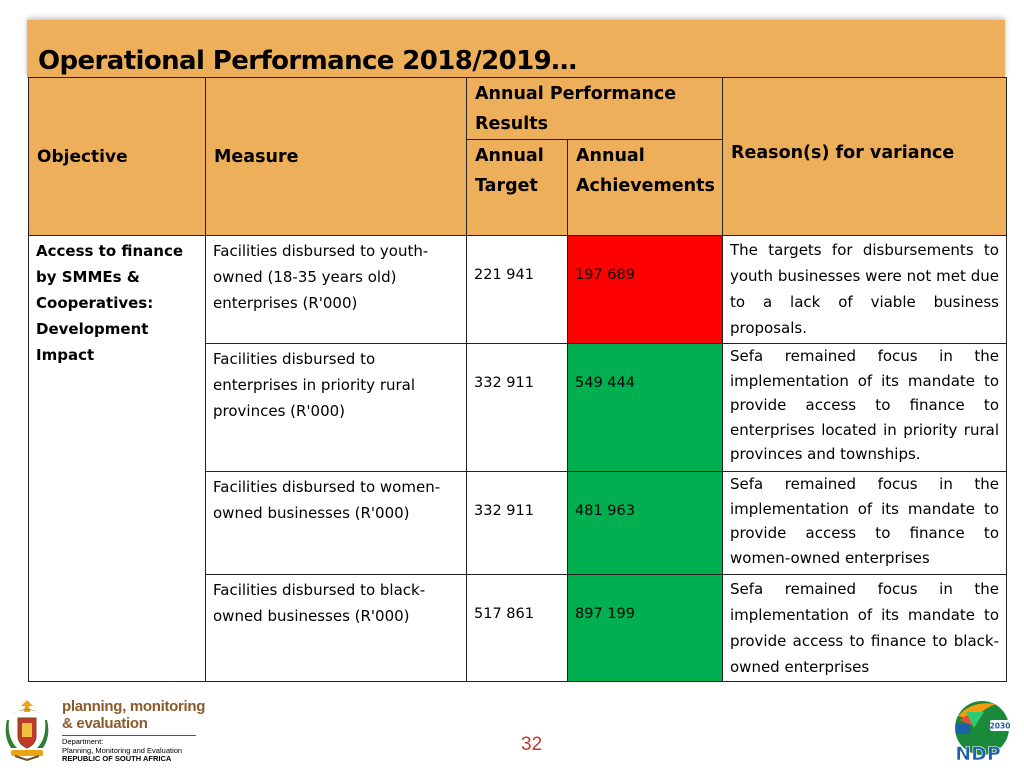 The height and width of the screenshot is (768, 1024). What do you see at coordinates (336, 156) in the screenshot?
I see `header-measure: Measure` at bounding box center [336, 156].